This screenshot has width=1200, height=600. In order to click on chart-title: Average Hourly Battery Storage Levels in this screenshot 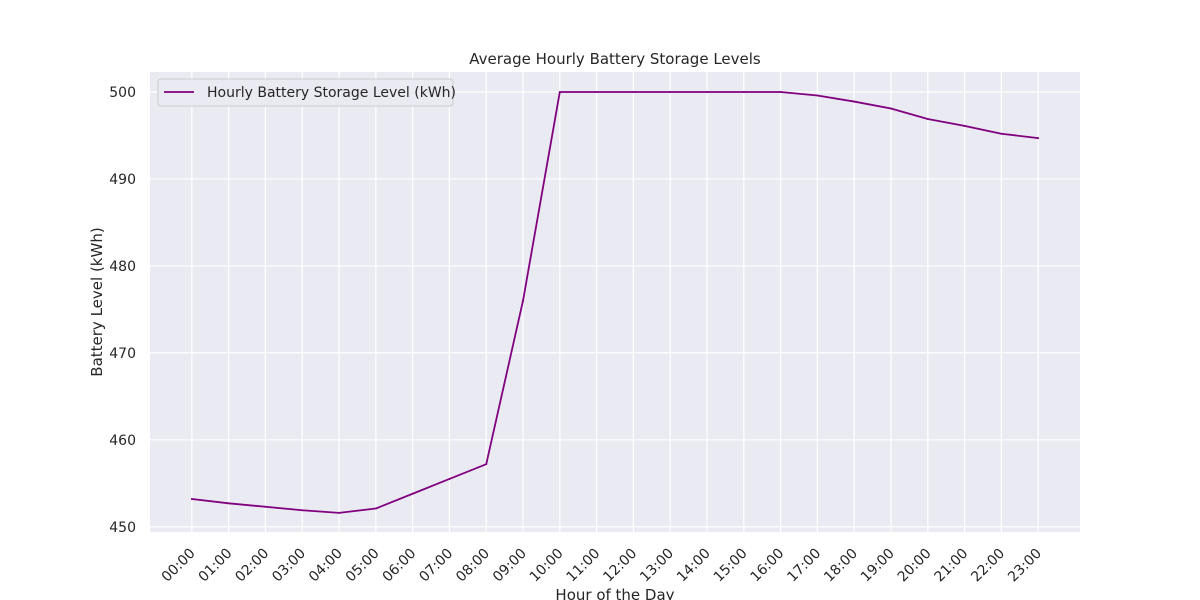, I will do `click(615, 59)`.